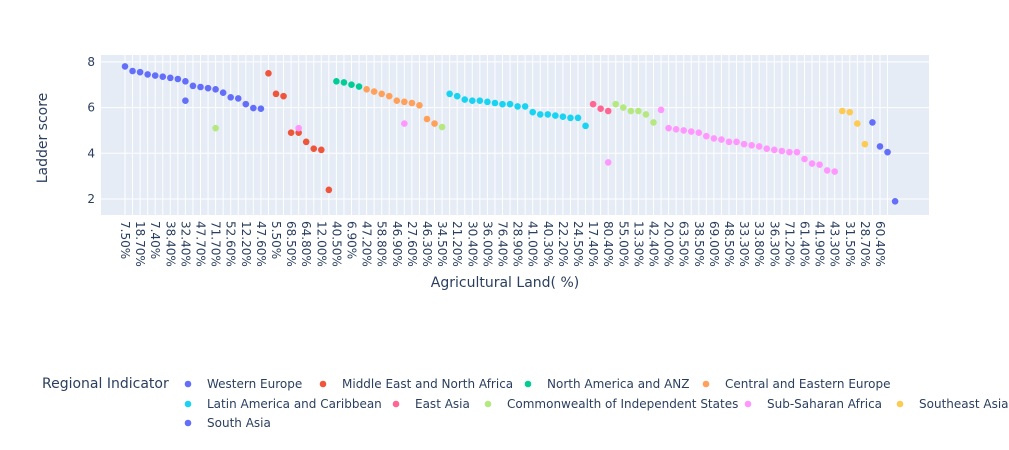 This screenshot has width=1009, height=450. I want to click on x-tick-label: 36.30%, so click(774, 244).